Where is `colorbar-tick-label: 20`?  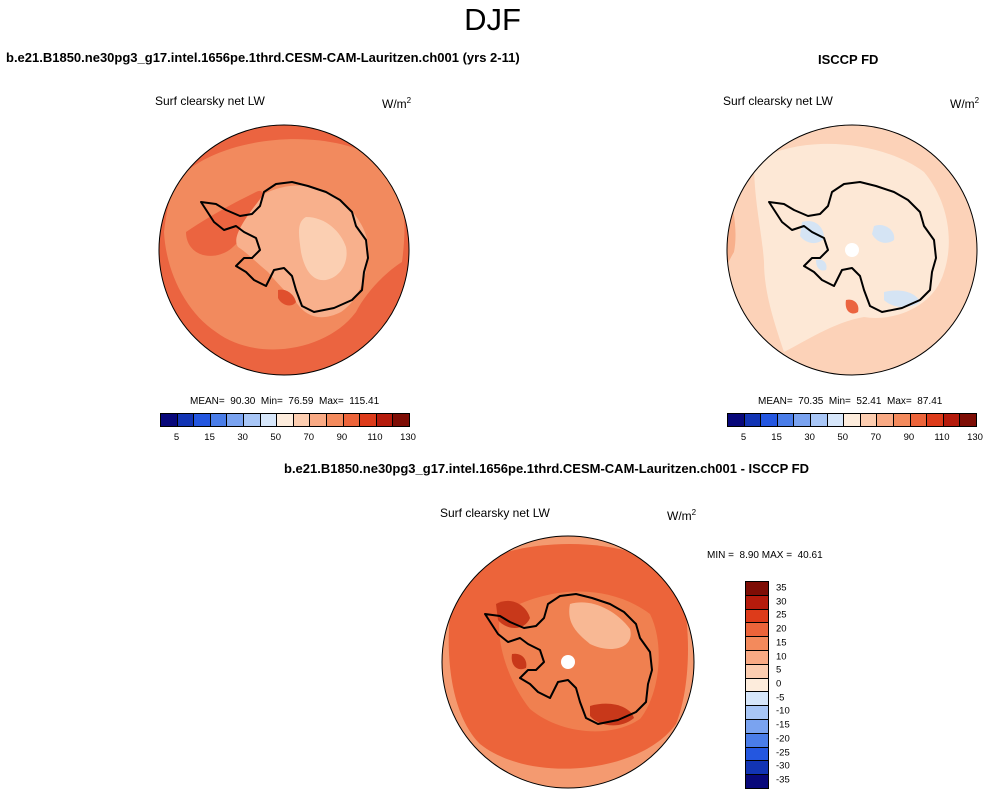
colorbar-tick-label: 20 is located at coordinates (781, 629).